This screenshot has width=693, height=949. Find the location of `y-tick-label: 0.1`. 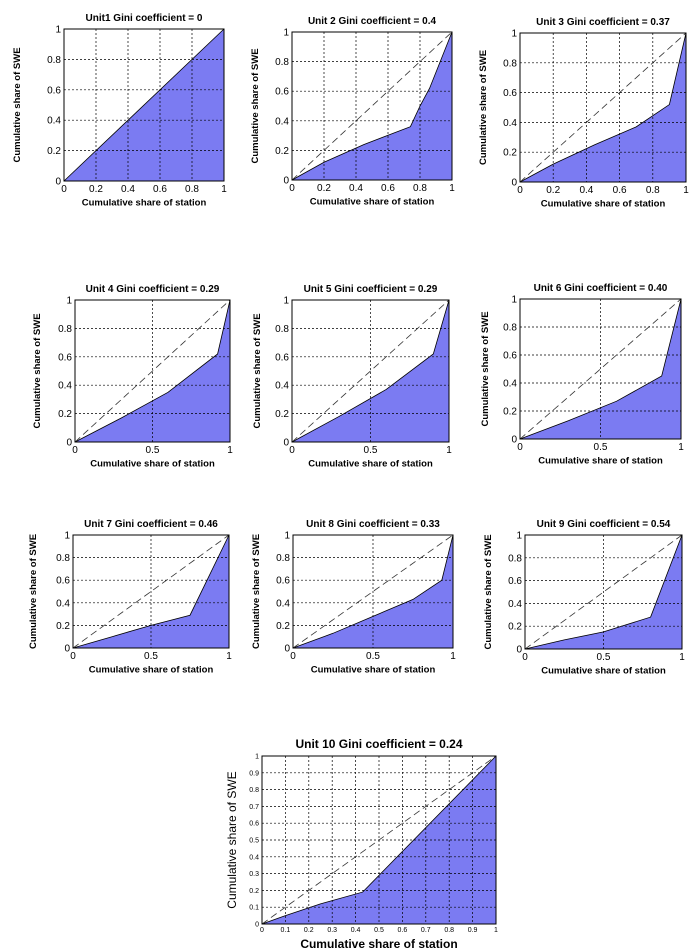

y-tick-label: 0.1 is located at coordinates (254, 908).